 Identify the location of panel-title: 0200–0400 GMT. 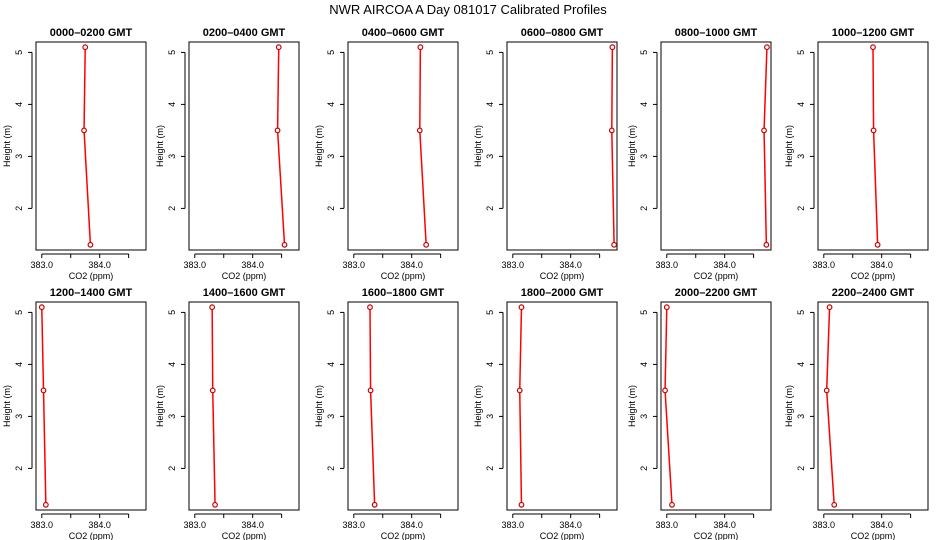
(244, 33).